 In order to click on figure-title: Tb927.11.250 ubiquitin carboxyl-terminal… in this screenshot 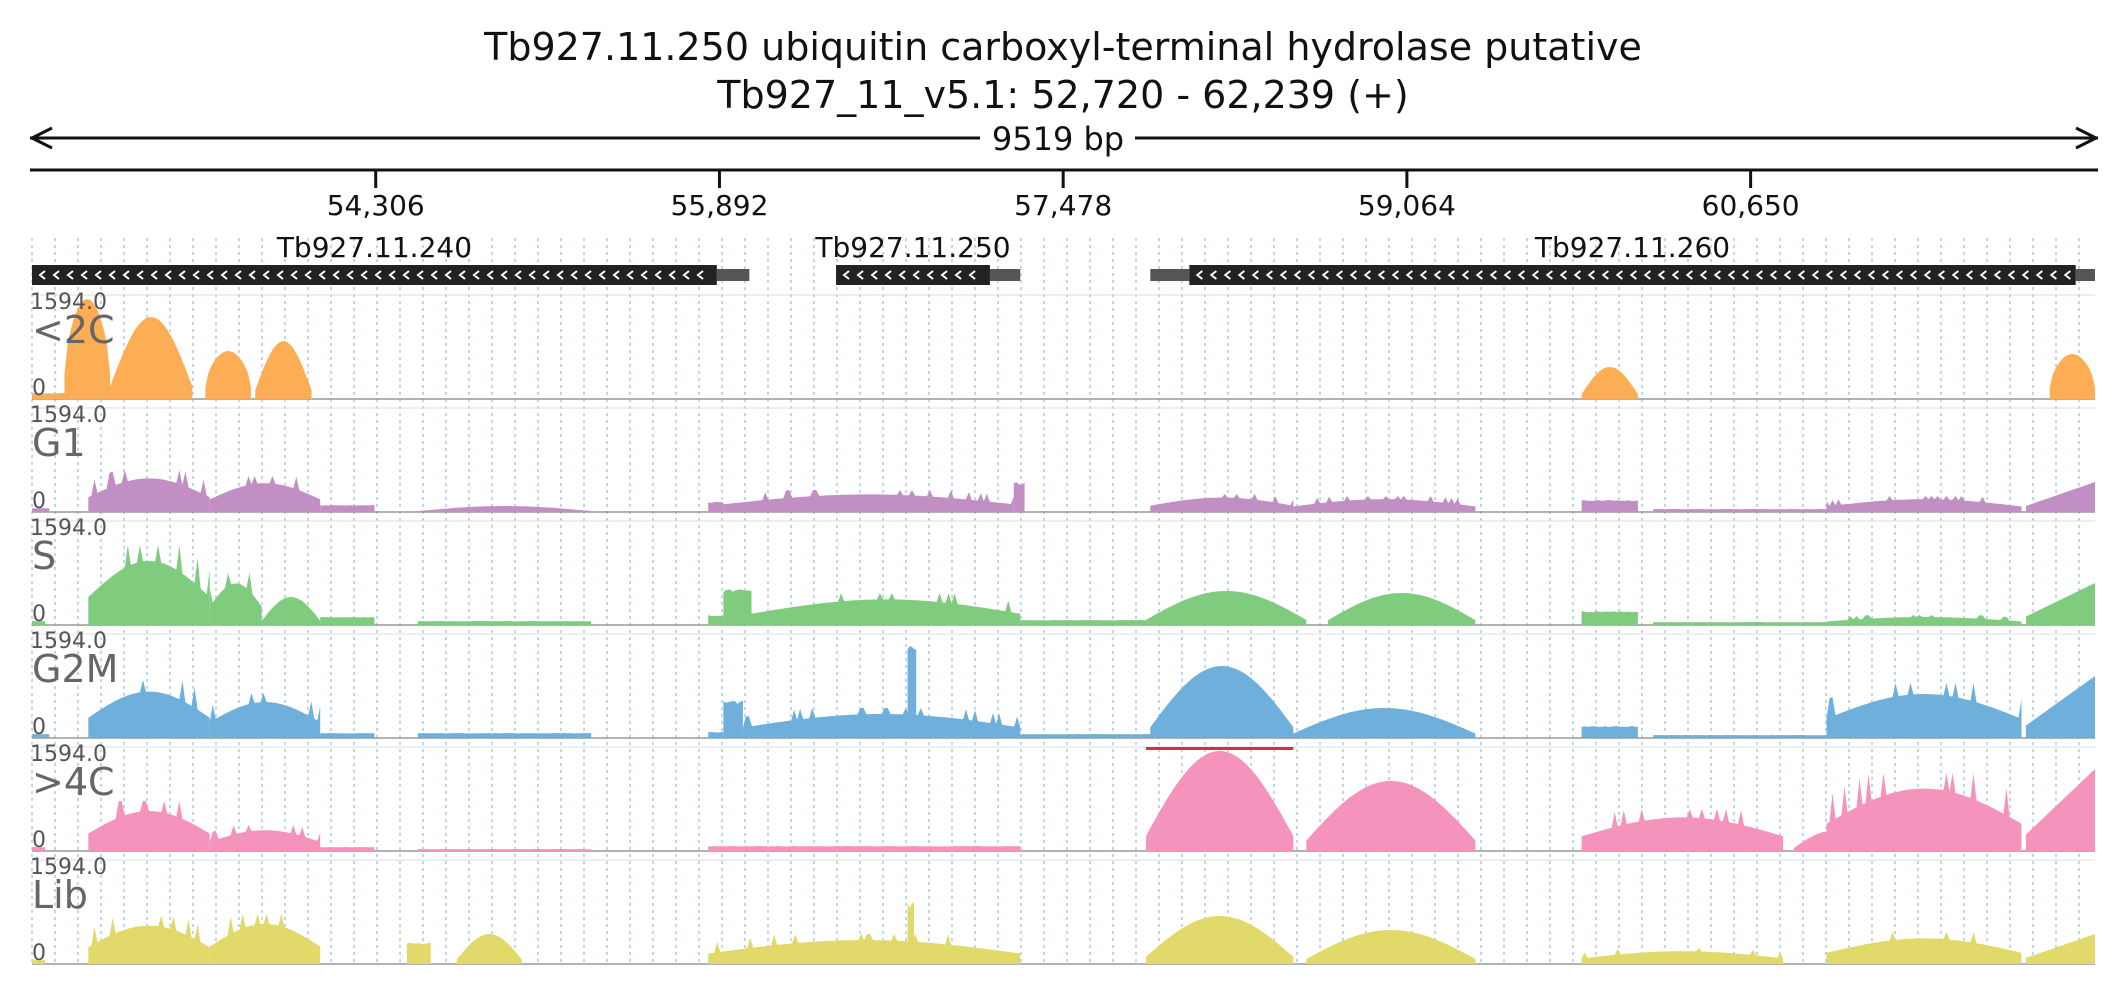, I will do `click(1062, 47)`.